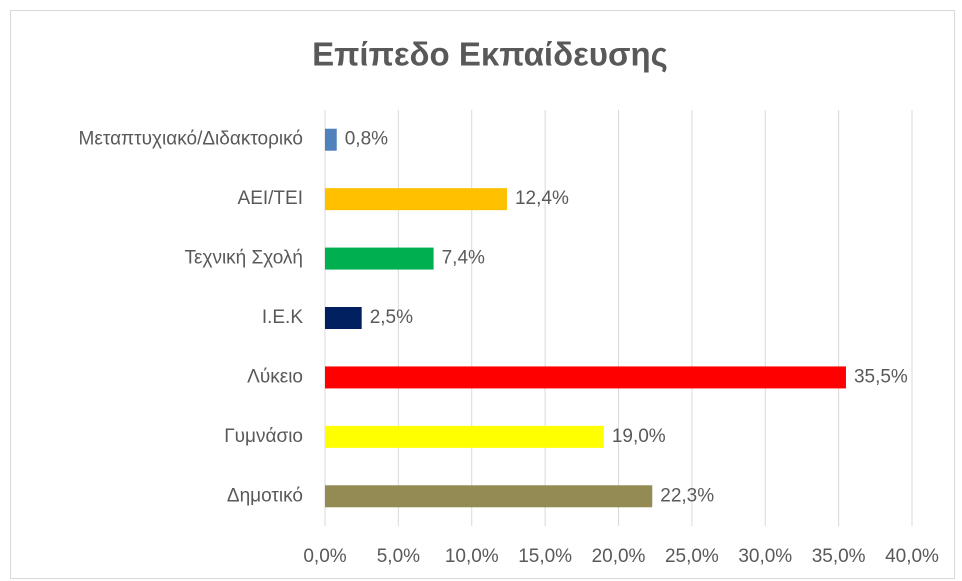  What do you see at coordinates (639, 436) in the screenshot?
I see `data-label: 19,0%` at bounding box center [639, 436].